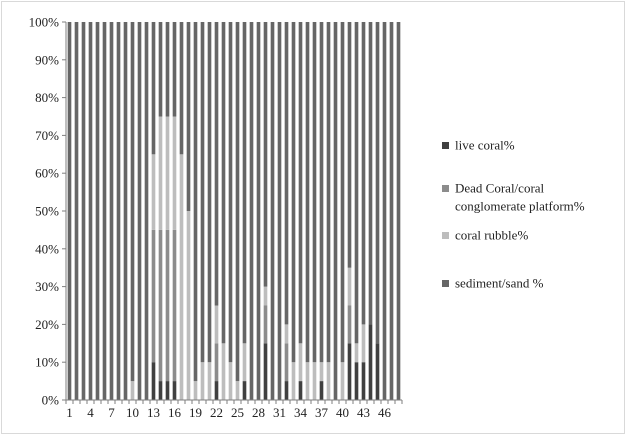 Image resolution: width=627 pixels, height=436 pixels. What do you see at coordinates (315, 192) in the screenshot?
I see `bar-segment-s3-x36` at bounding box center [315, 192].